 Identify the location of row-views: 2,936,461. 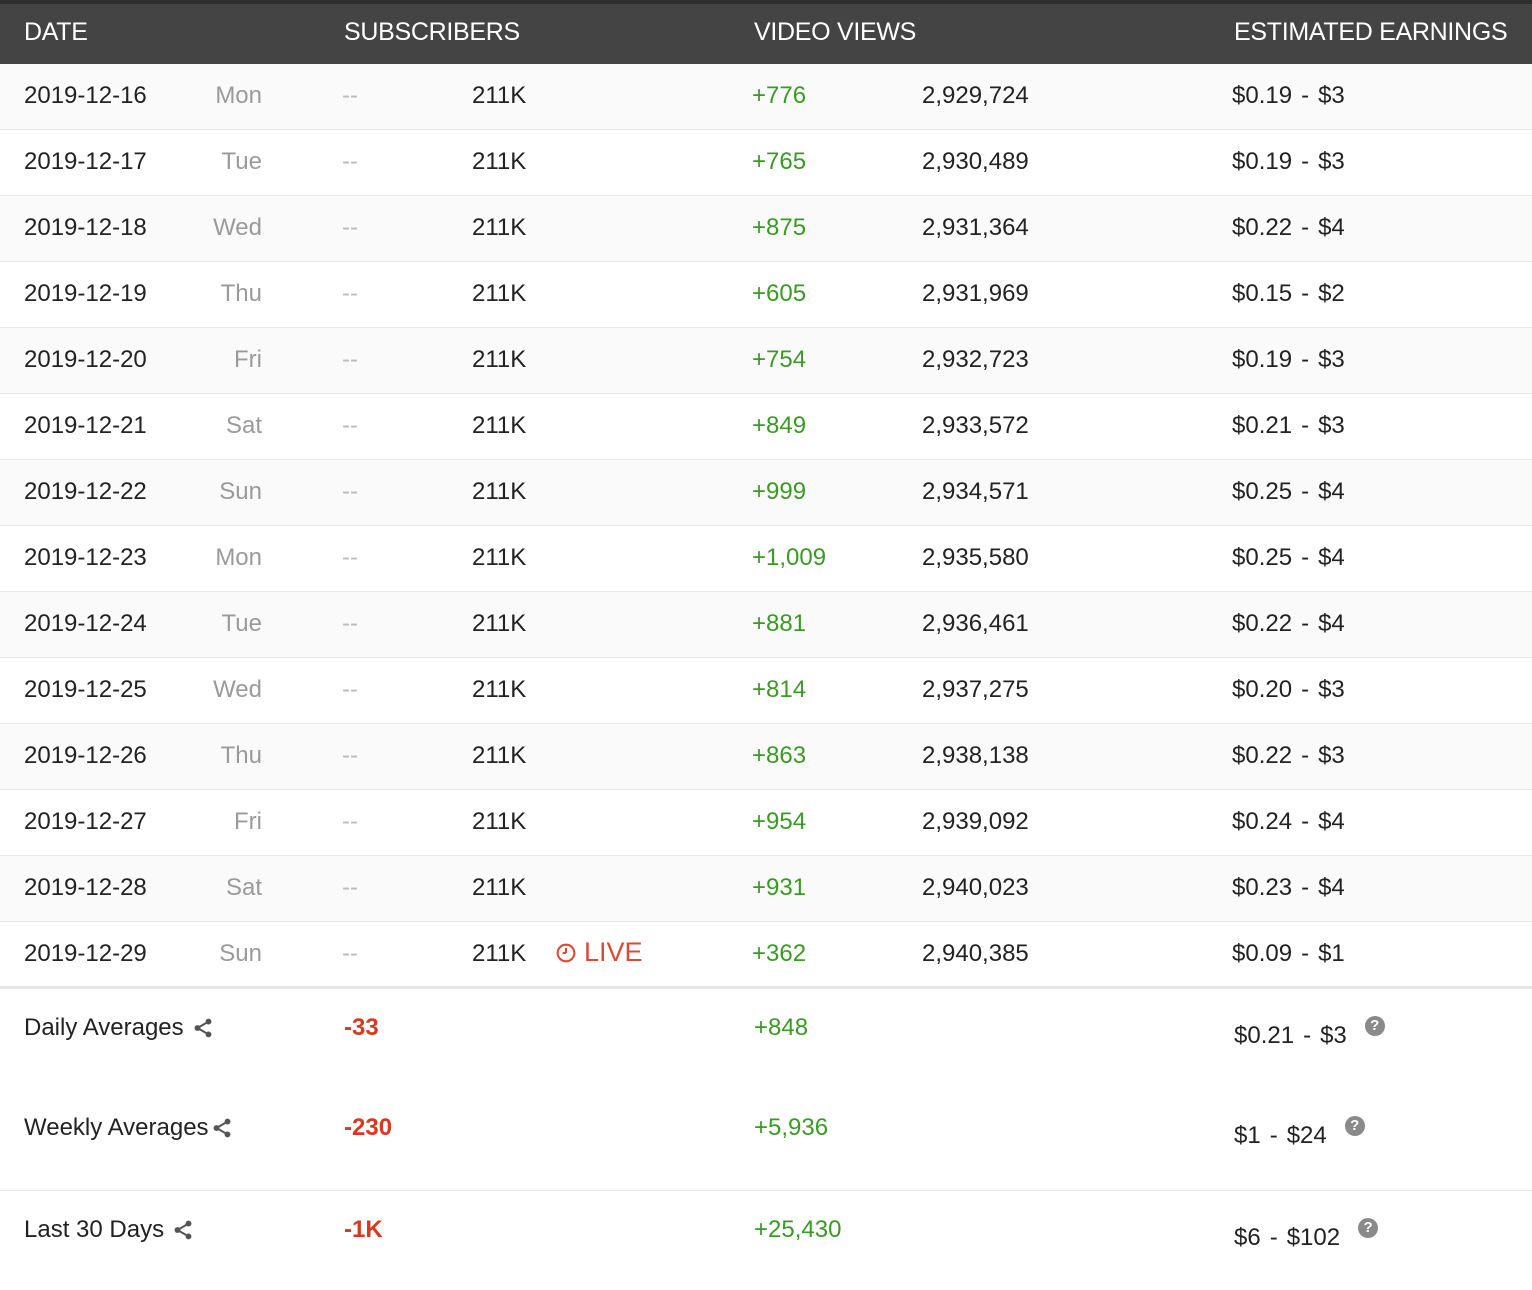
(975, 623).